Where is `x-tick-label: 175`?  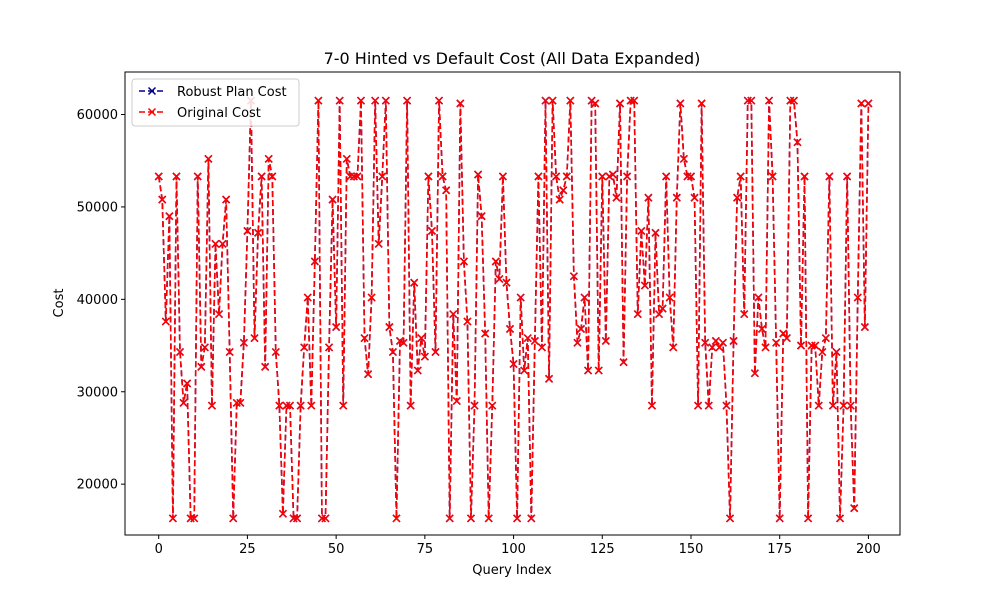
x-tick-label: 175 is located at coordinates (779, 549).